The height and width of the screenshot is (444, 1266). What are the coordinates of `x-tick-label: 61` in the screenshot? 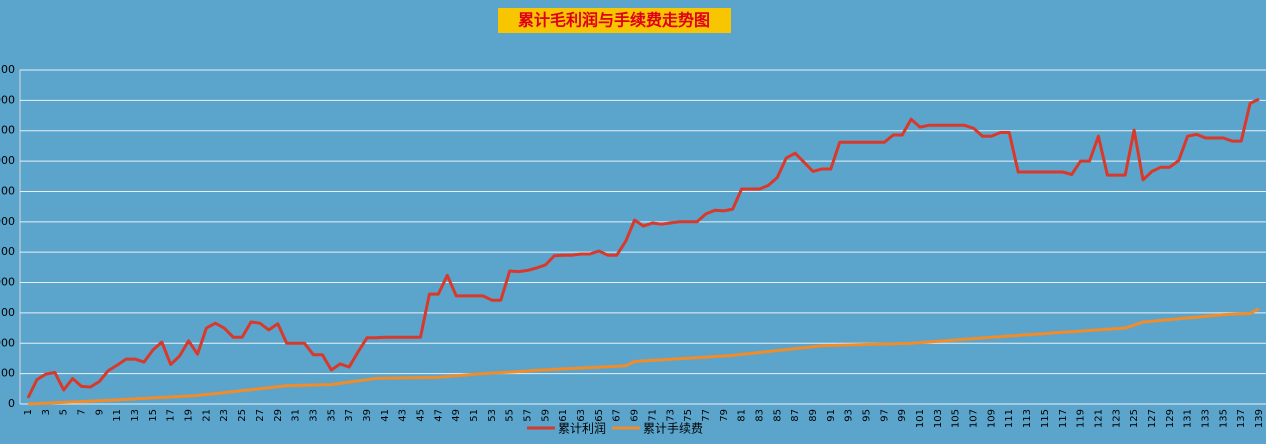 It's located at (563, 415).